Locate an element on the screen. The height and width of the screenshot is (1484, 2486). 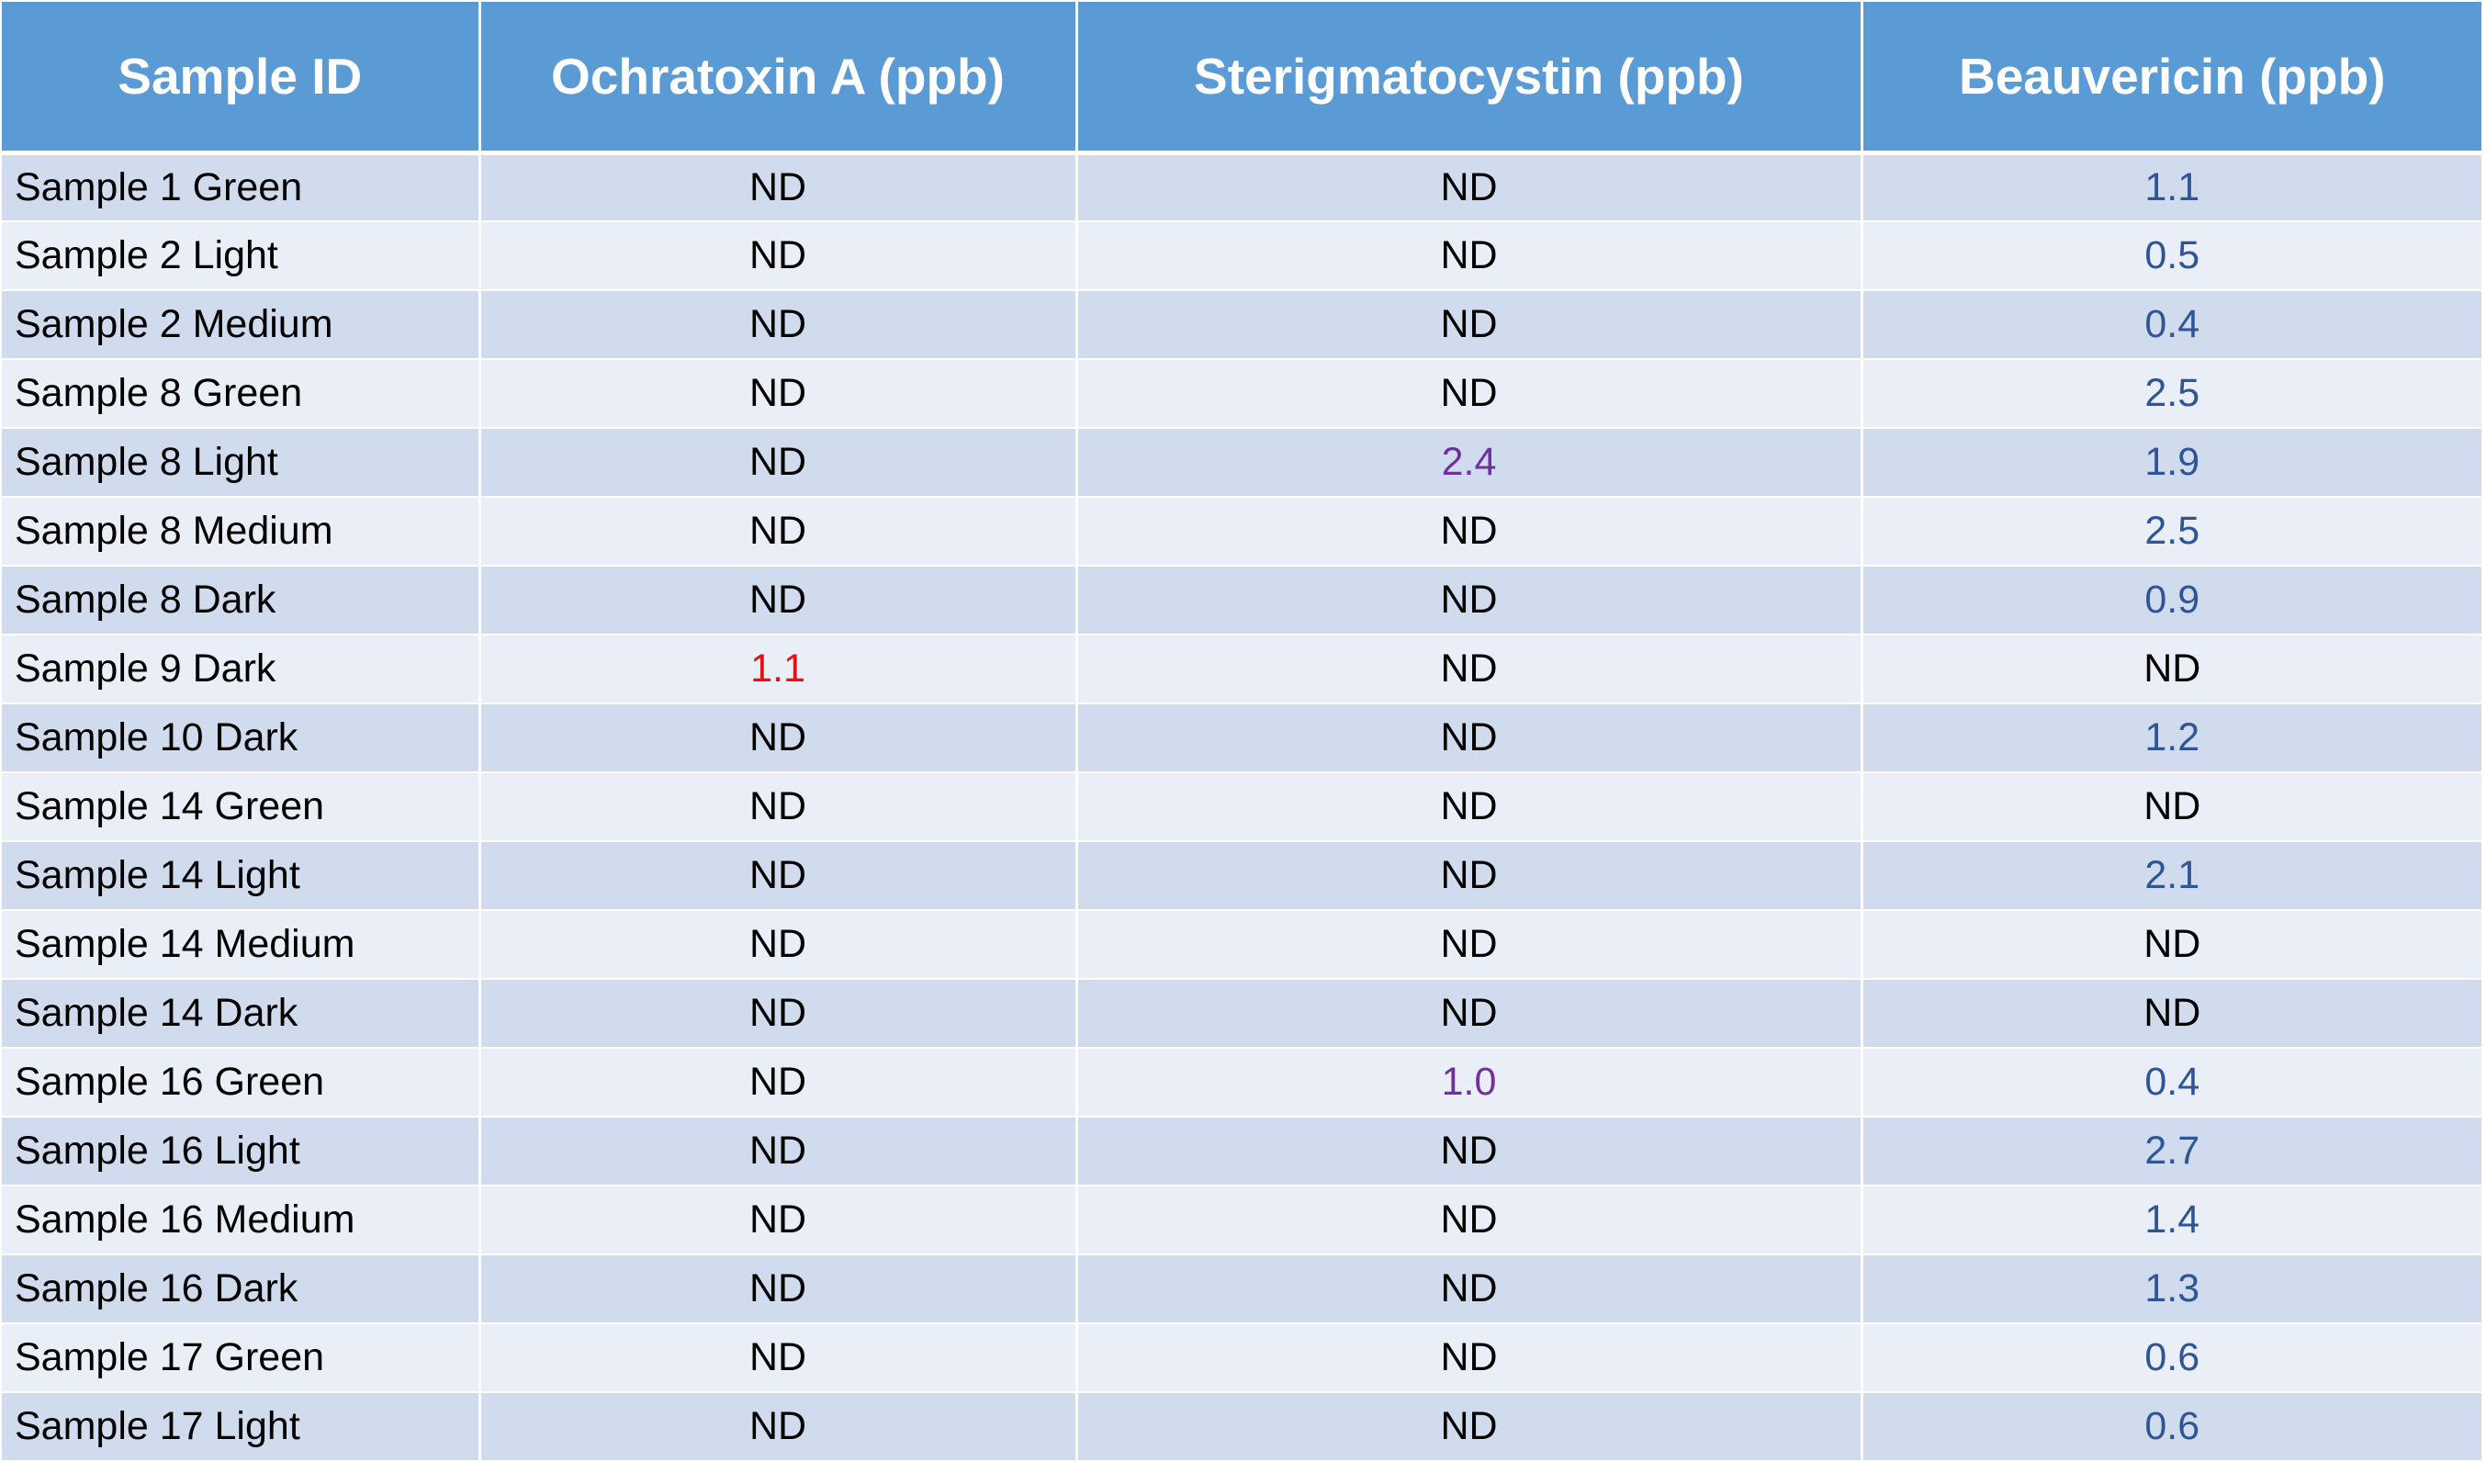
beauvericin-cell: 2.1 is located at coordinates (2171, 876).